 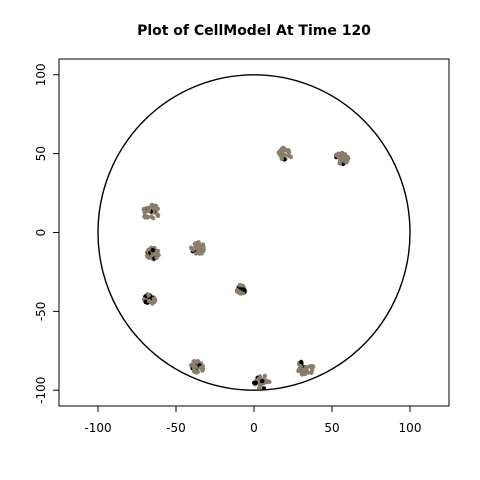 What do you see at coordinates (41, 390) in the screenshot?
I see `y-tick-label: -100` at bounding box center [41, 390].